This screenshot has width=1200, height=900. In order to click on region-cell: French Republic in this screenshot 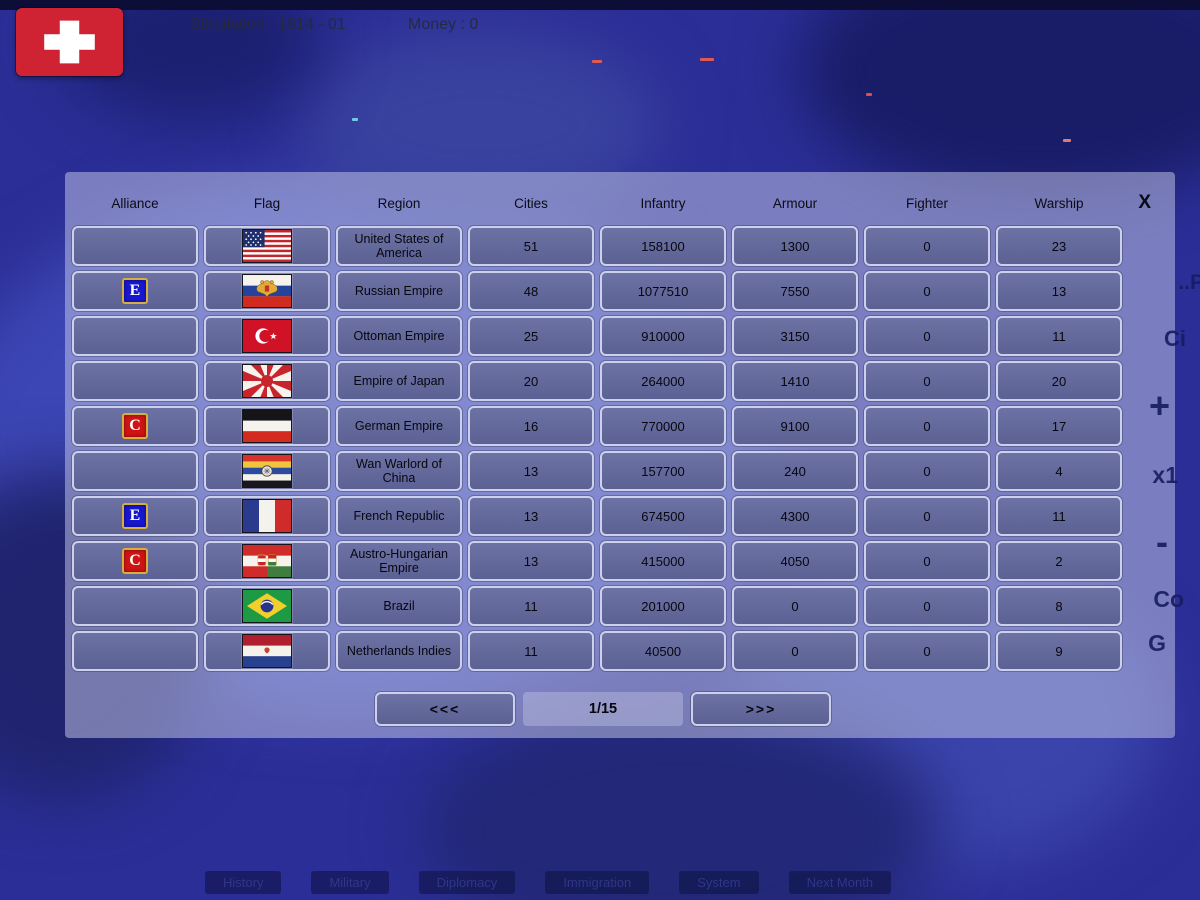, I will do `click(399, 516)`.